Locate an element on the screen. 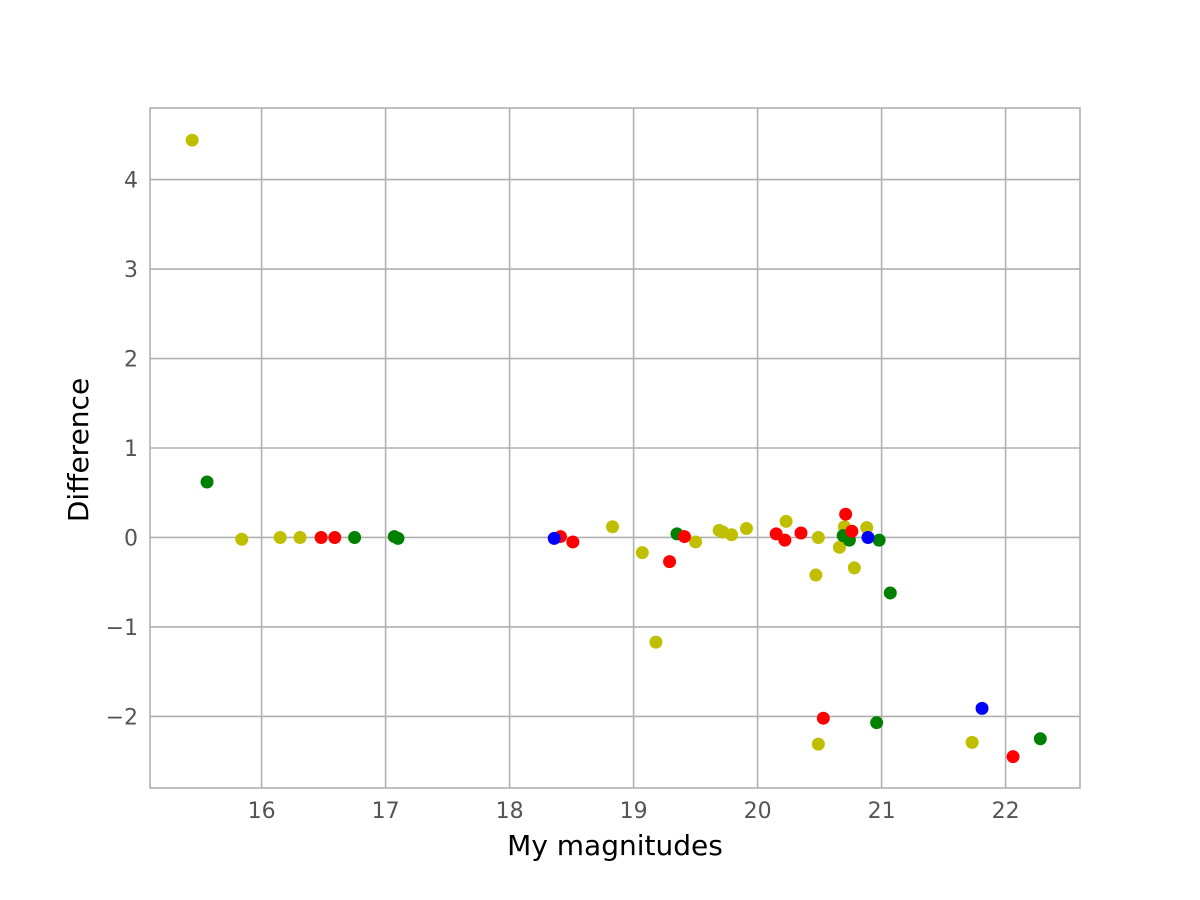  y-tick-label: 2 is located at coordinates (131, 360).